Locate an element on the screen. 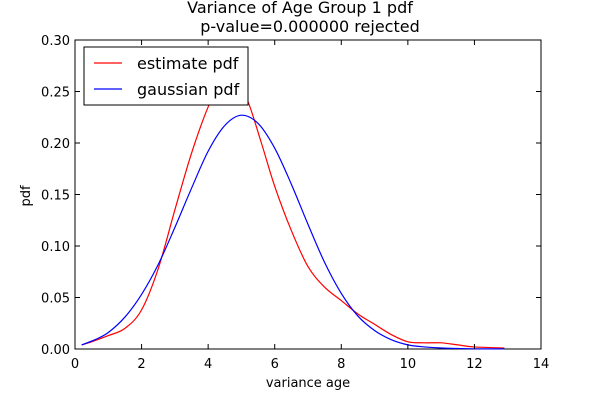  legend: estimate pdf gaussian pdf is located at coordinates (166, 76).